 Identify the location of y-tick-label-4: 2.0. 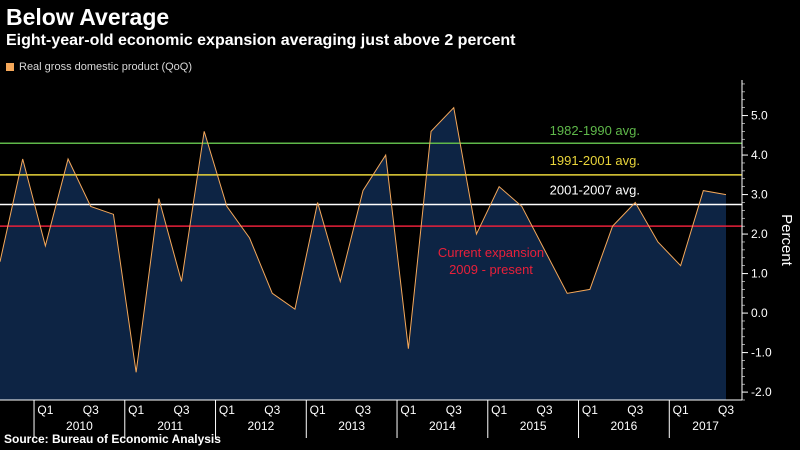
(759, 234).